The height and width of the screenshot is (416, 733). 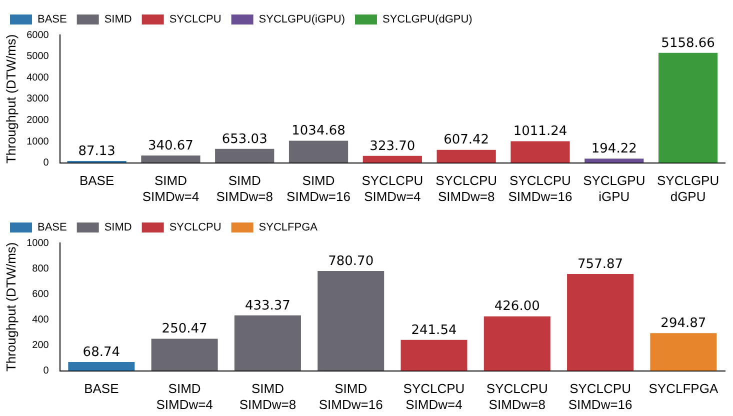 I want to click on y-tick-label: 400, so click(x=41, y=320).